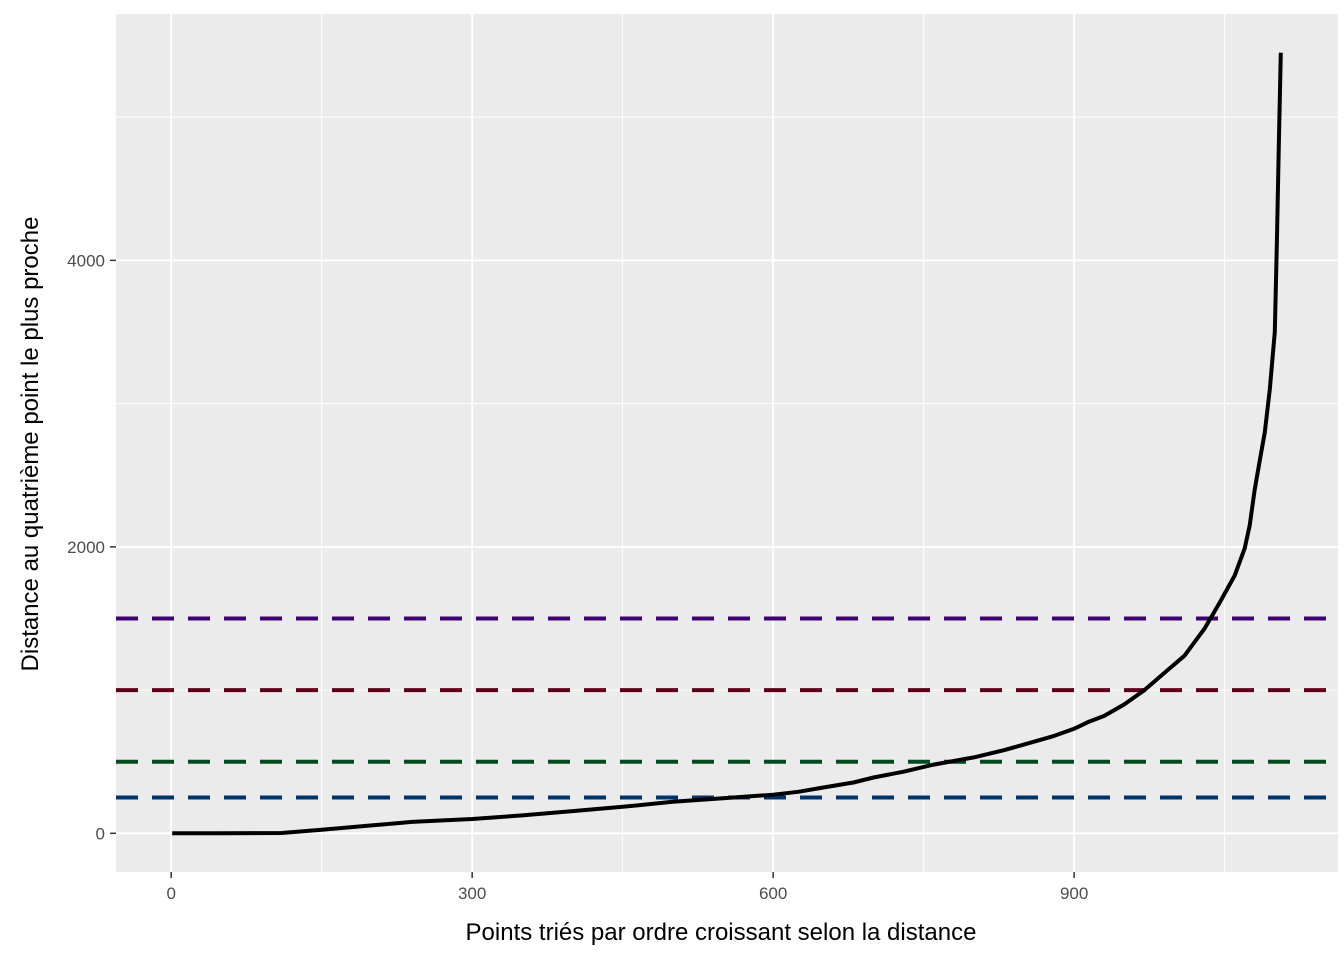  I want to click on x-tick-label: 900, so click(1074, 893).